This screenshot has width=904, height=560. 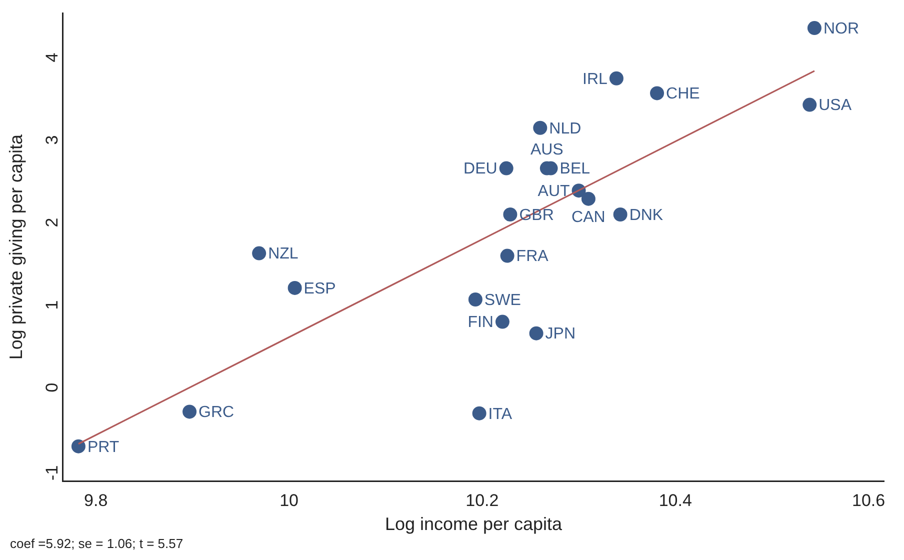 I want to click on data-label: FIN, so click(x=481, y=323).